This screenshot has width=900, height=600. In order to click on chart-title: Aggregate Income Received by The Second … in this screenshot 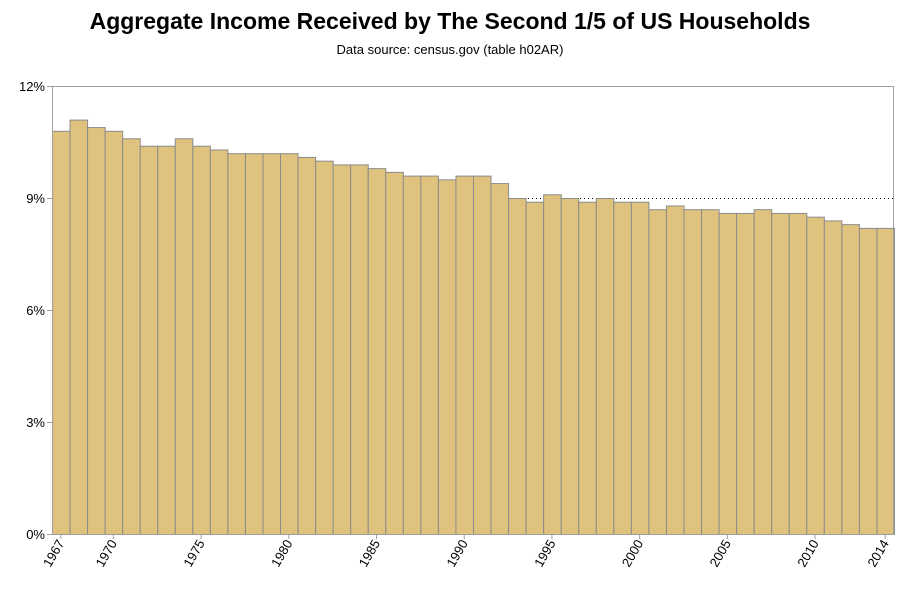, I will do `click(450, 21)`.